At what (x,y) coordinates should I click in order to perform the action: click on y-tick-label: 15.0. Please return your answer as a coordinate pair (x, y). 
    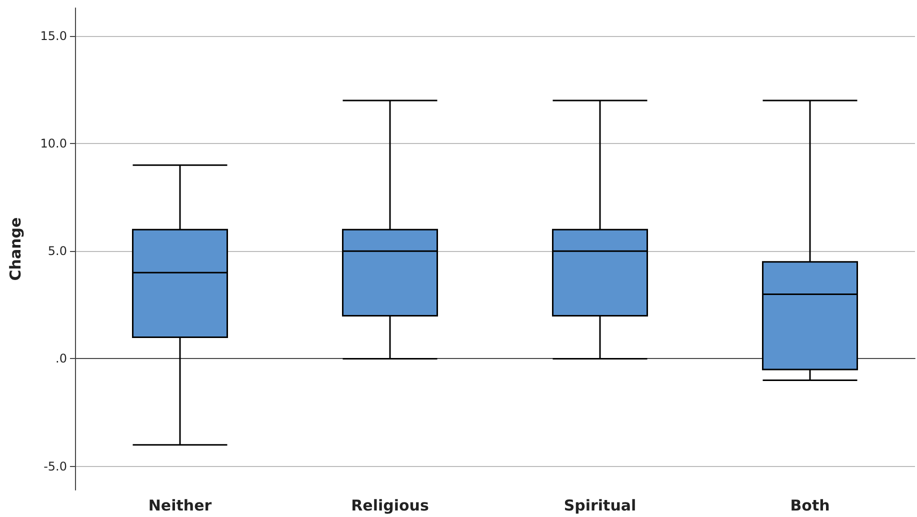
    Looking at the image, I should click on (53, 35).